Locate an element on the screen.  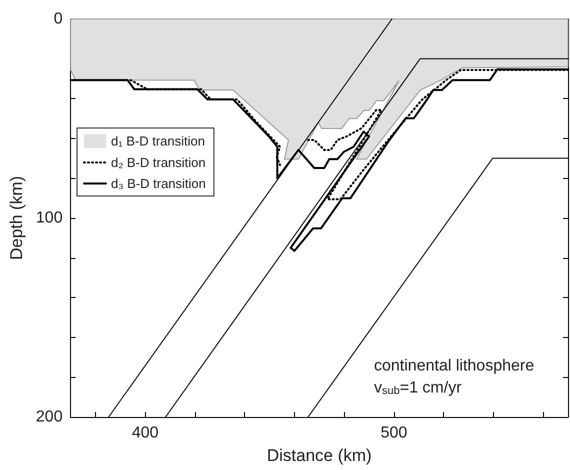
y-tick-label: 200 is located at coordinates (49, 417).